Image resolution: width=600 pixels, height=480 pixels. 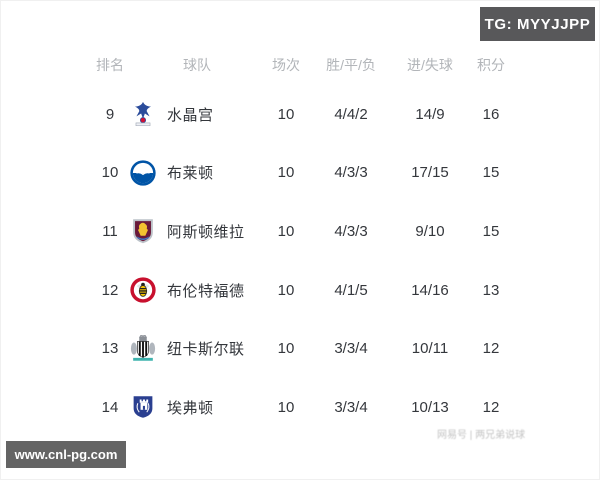 I want to click on table-row: 12 布伦特福德 10 4/1/5 14/16 13, so click(x=310, y=290).